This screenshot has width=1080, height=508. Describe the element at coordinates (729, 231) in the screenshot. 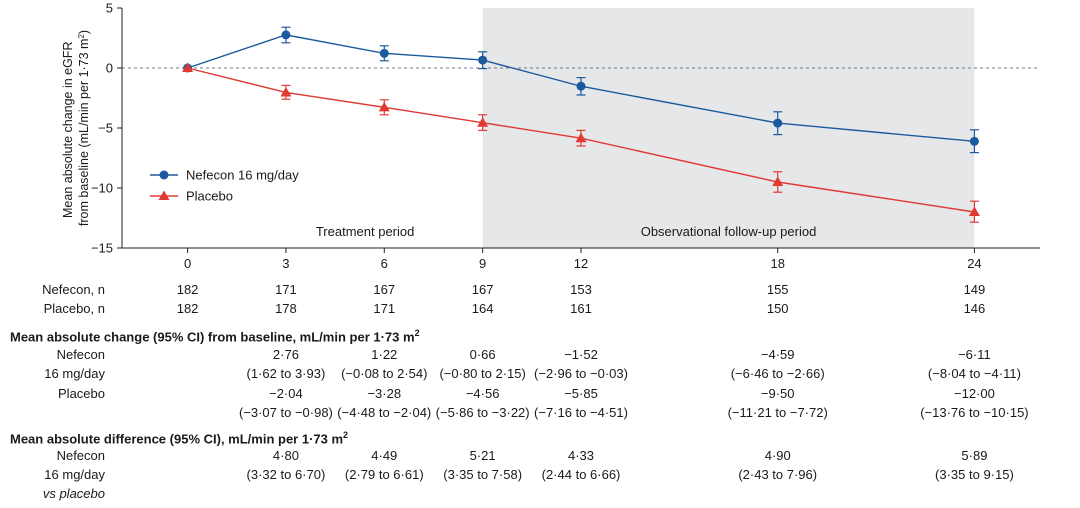

I see `followup-period-label: Observational follow-up period` at that location.